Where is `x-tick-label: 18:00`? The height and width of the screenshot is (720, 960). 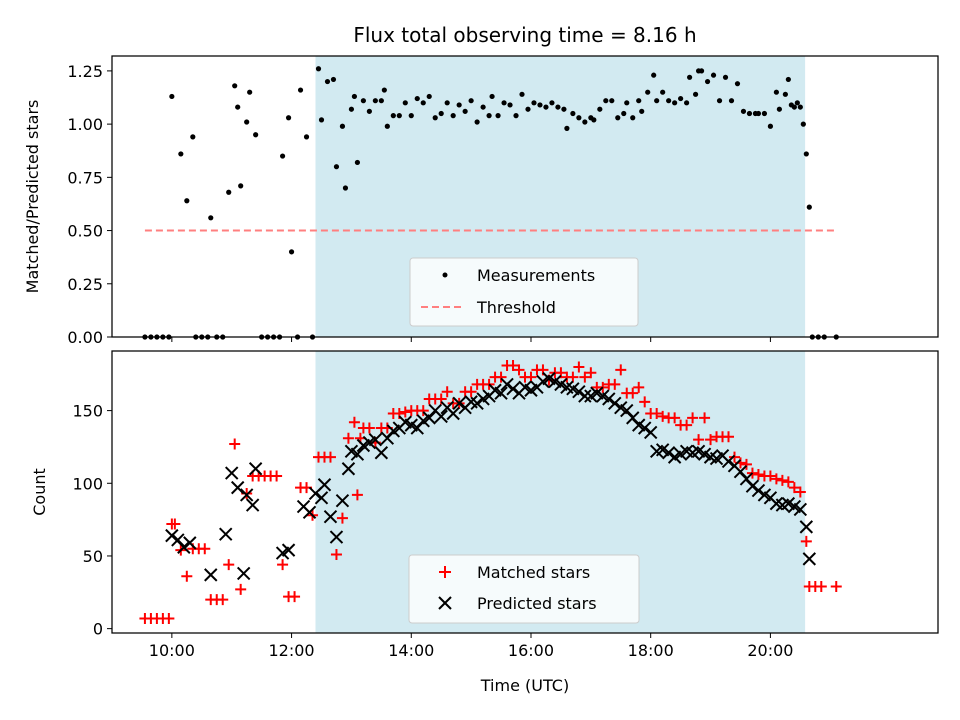 x-tick-label: 18:00 is located at coordinates (651, 650).